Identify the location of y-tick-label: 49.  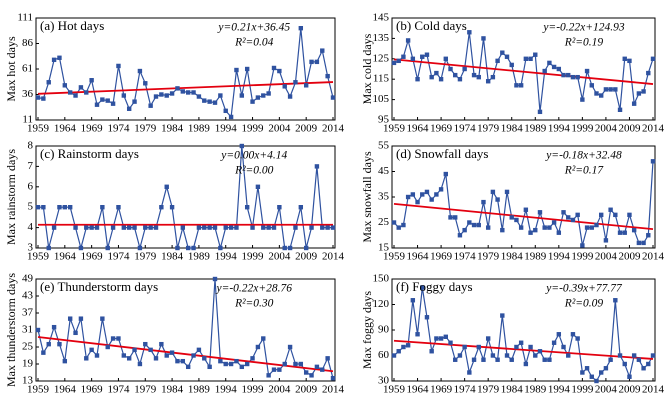
(28, 279).